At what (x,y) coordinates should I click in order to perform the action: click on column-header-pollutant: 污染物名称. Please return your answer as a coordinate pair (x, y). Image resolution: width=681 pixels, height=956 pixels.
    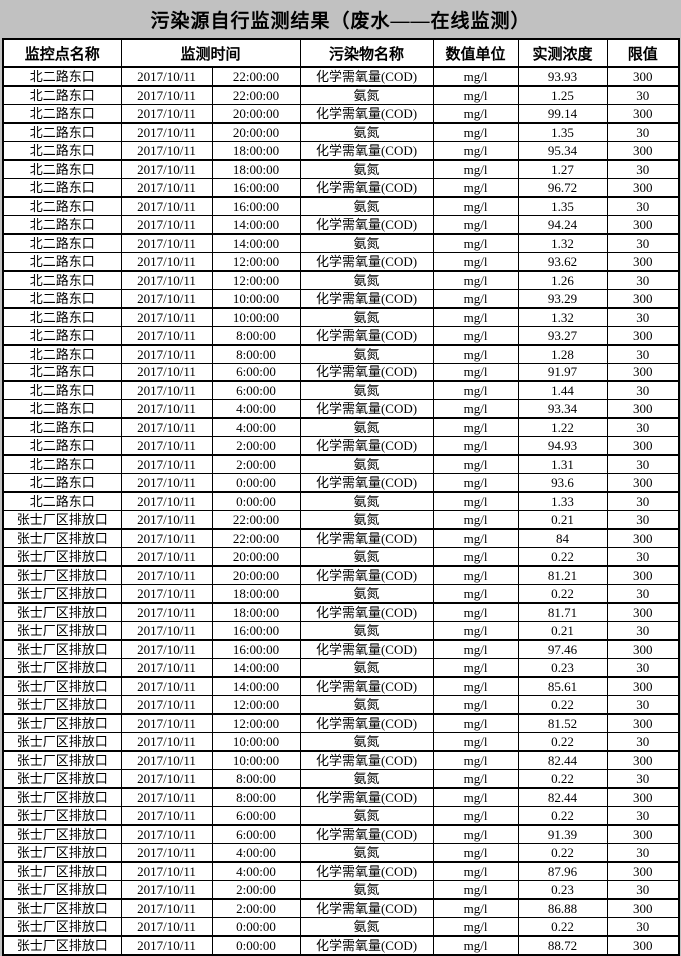
    Looking at the image, I should click on (366, 53).